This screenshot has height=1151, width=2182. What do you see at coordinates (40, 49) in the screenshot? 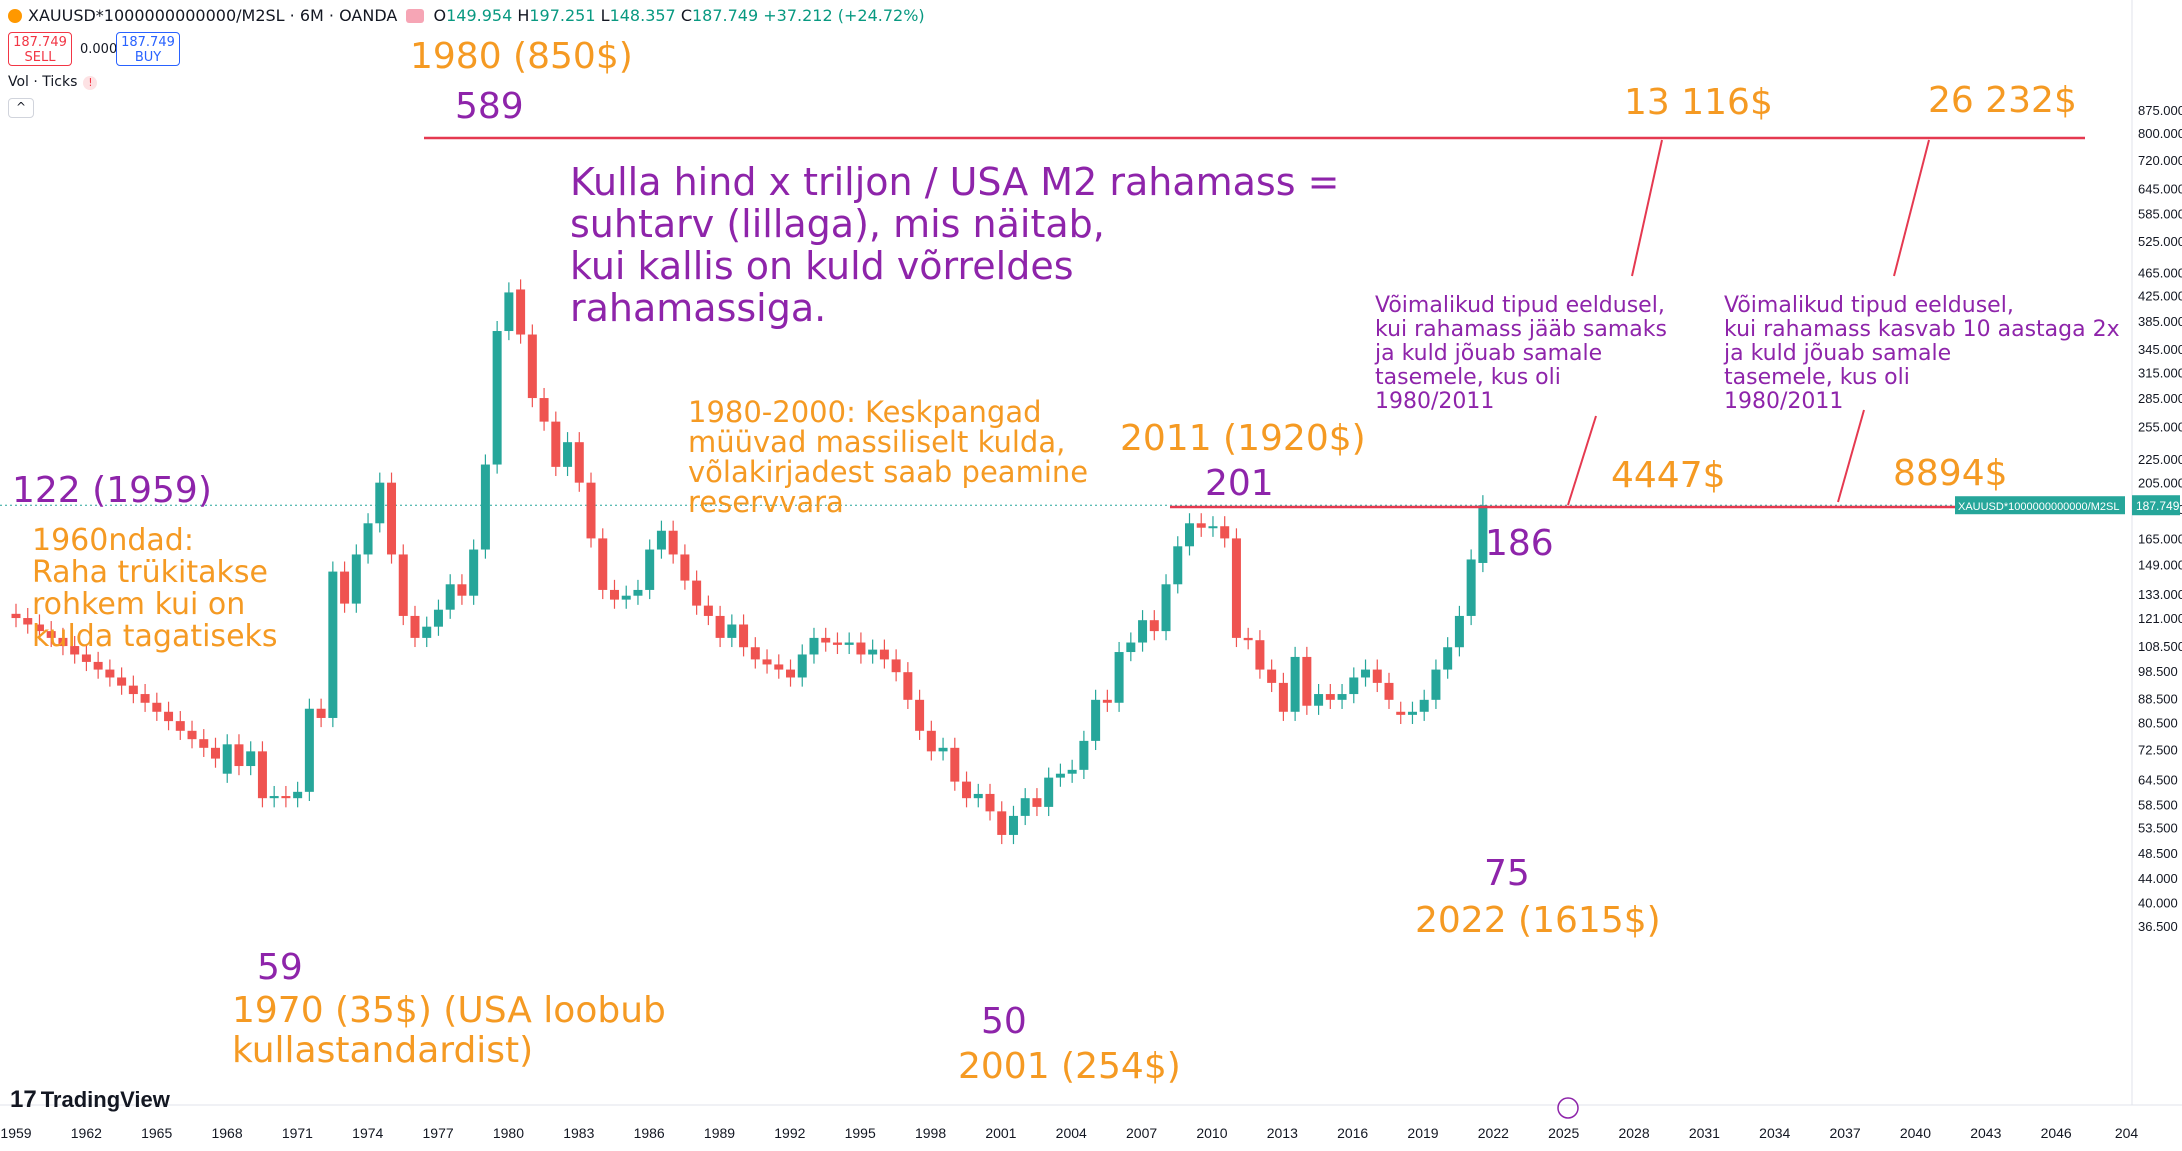
I see `sell-button: 187.749 SELL` at bounding box center [40, 49].